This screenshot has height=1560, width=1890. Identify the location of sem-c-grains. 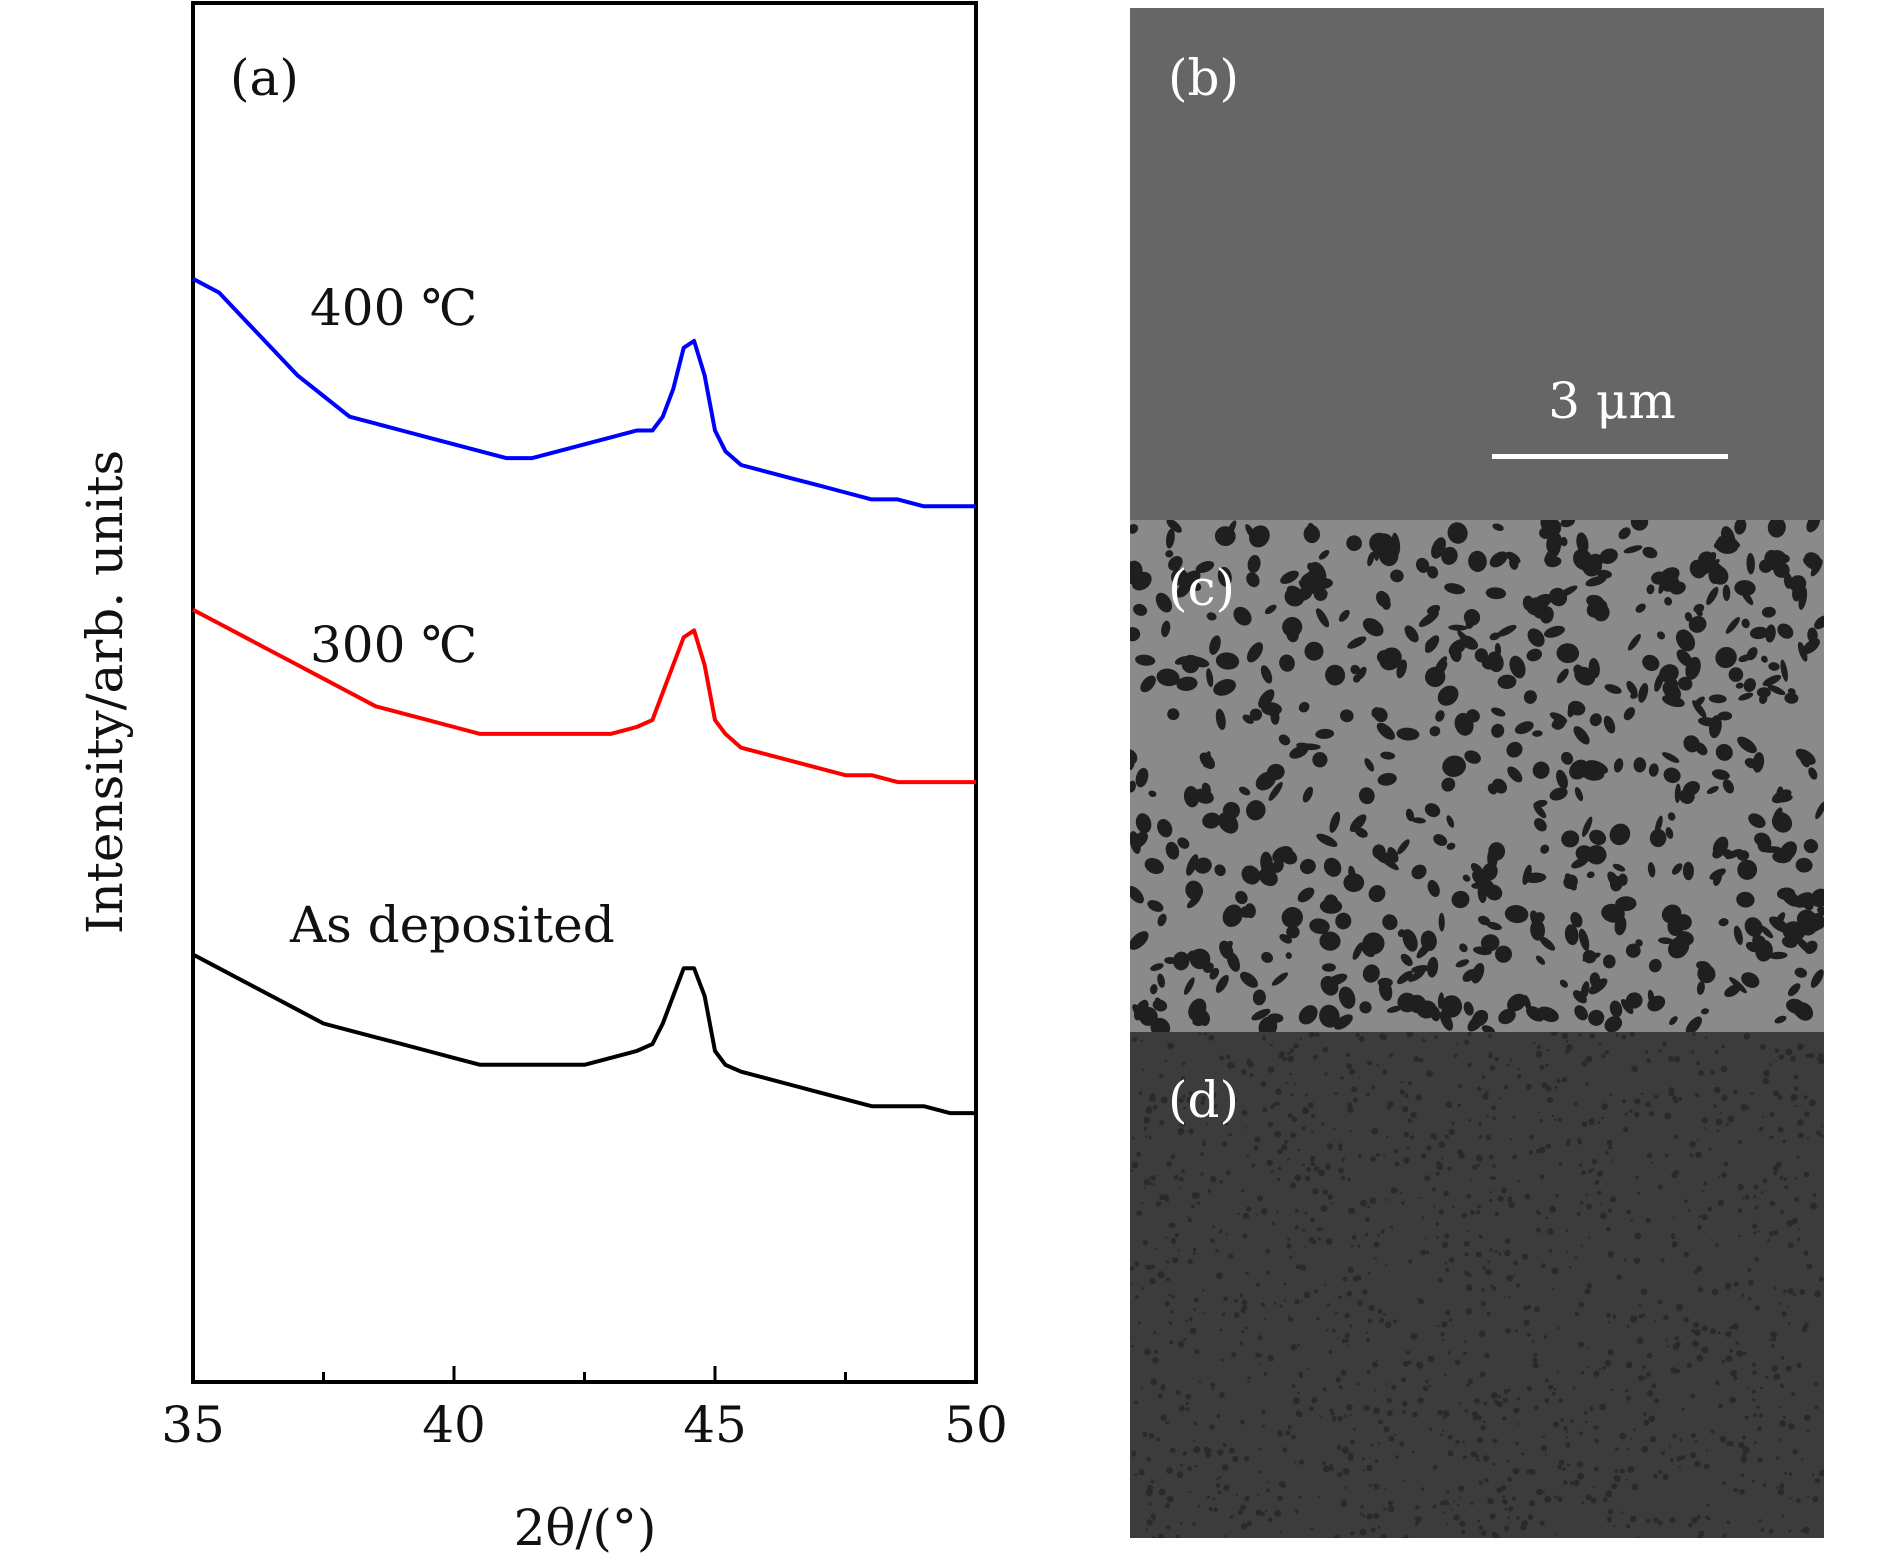
(1477, 776).